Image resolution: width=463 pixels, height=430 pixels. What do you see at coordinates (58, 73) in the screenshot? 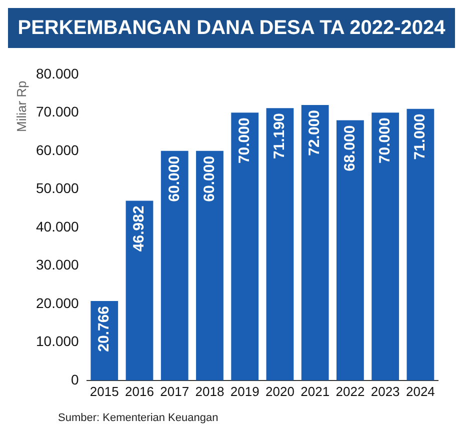
I see `y-tick-label: 80.000` at bounding box center [58, 73].